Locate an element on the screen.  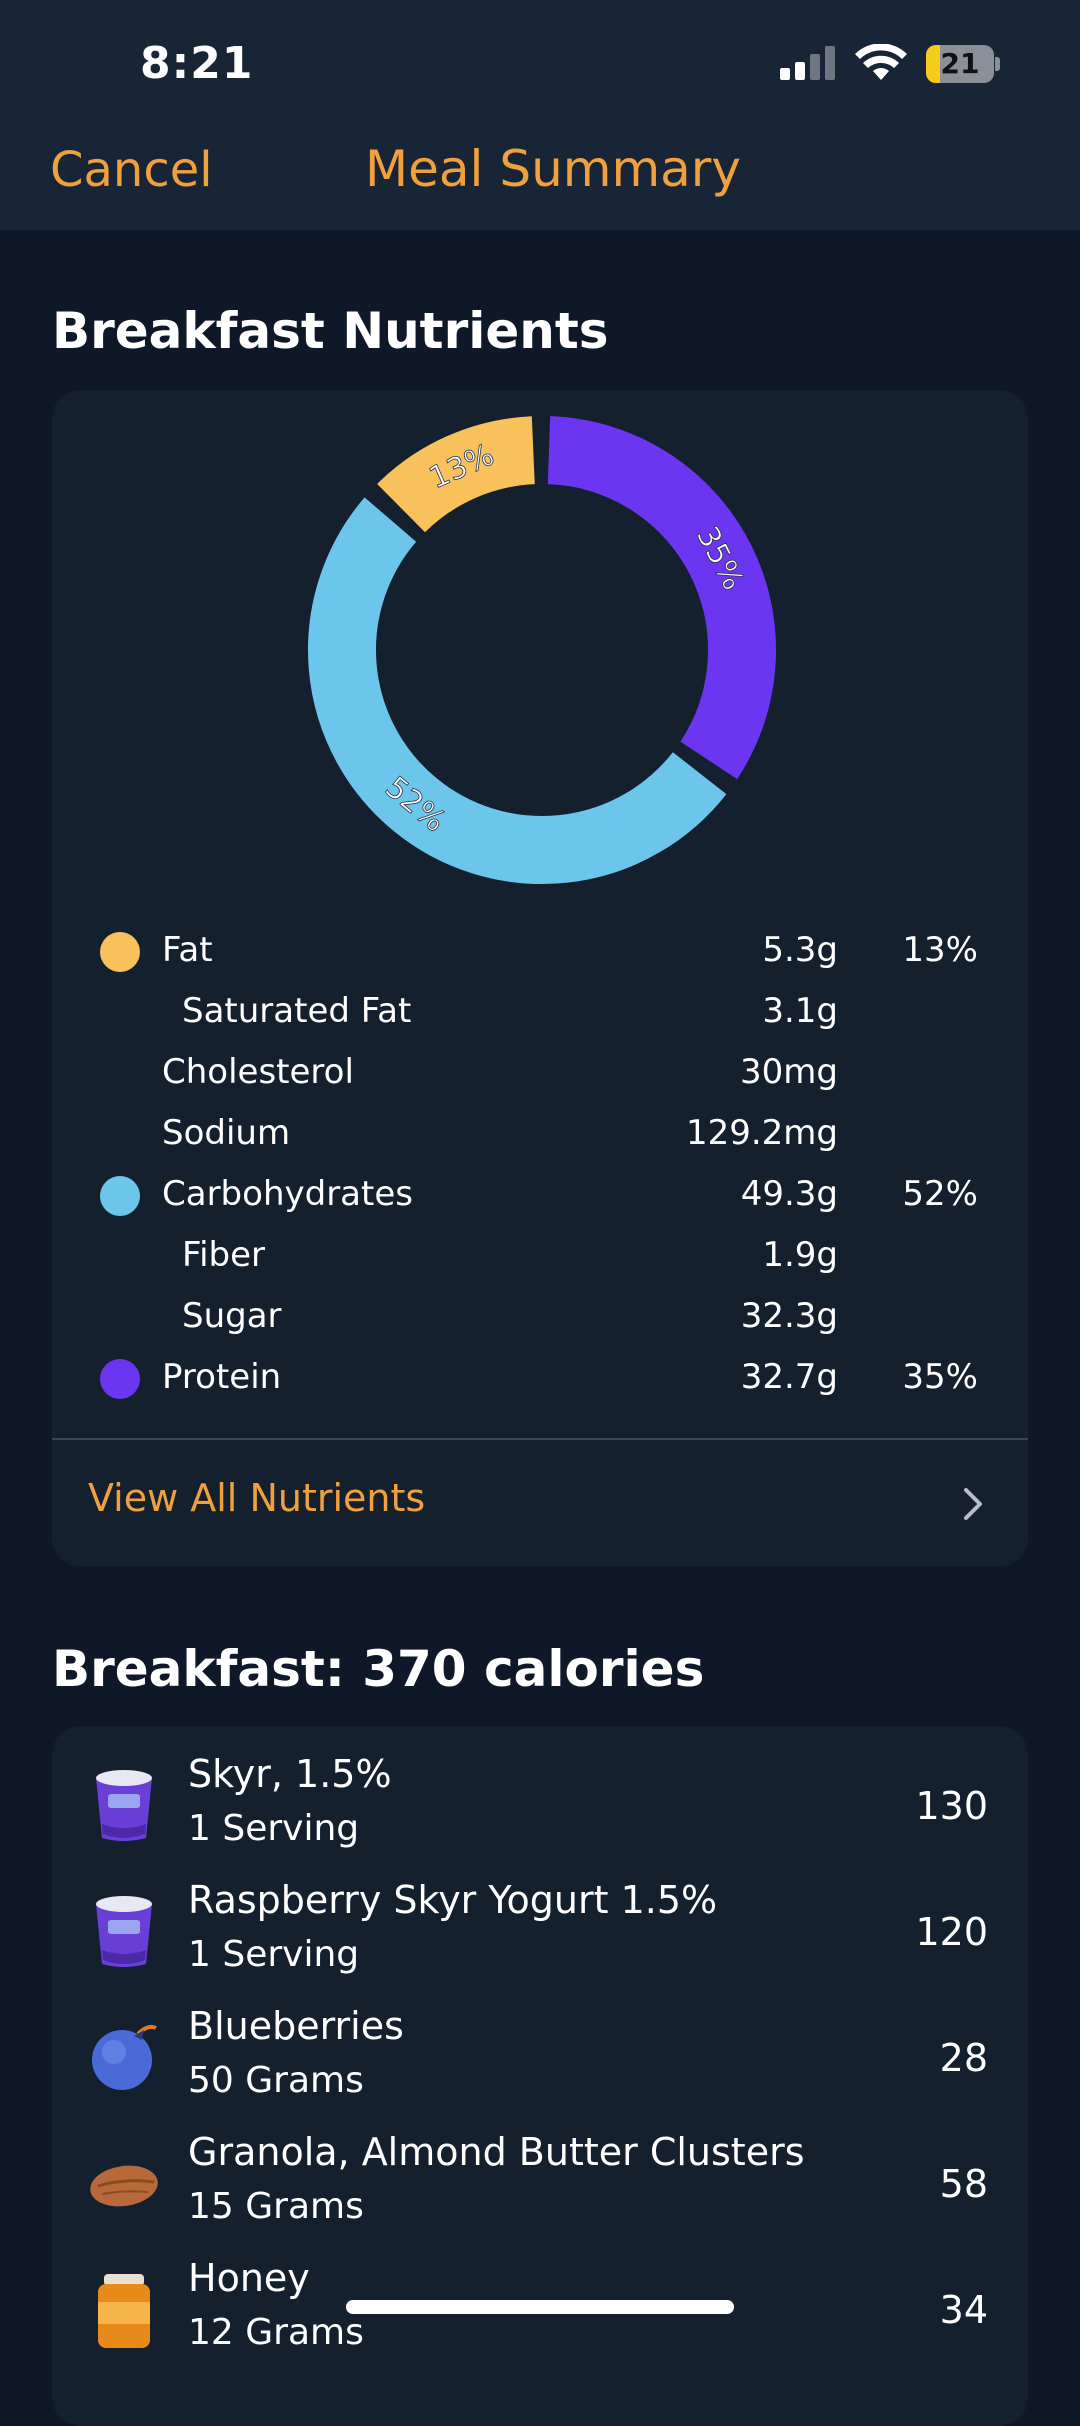
nutrient-amount: 49.3g is located at coordinates (789, 1194).